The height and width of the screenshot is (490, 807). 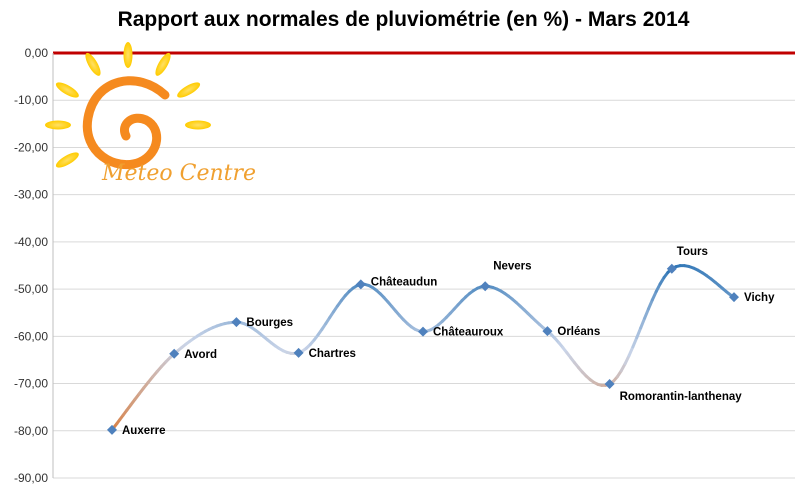 What do you see at coordinates (200, 355) in the screenshot?
I see `data-label: Avord` at bounding box center [200, 355].